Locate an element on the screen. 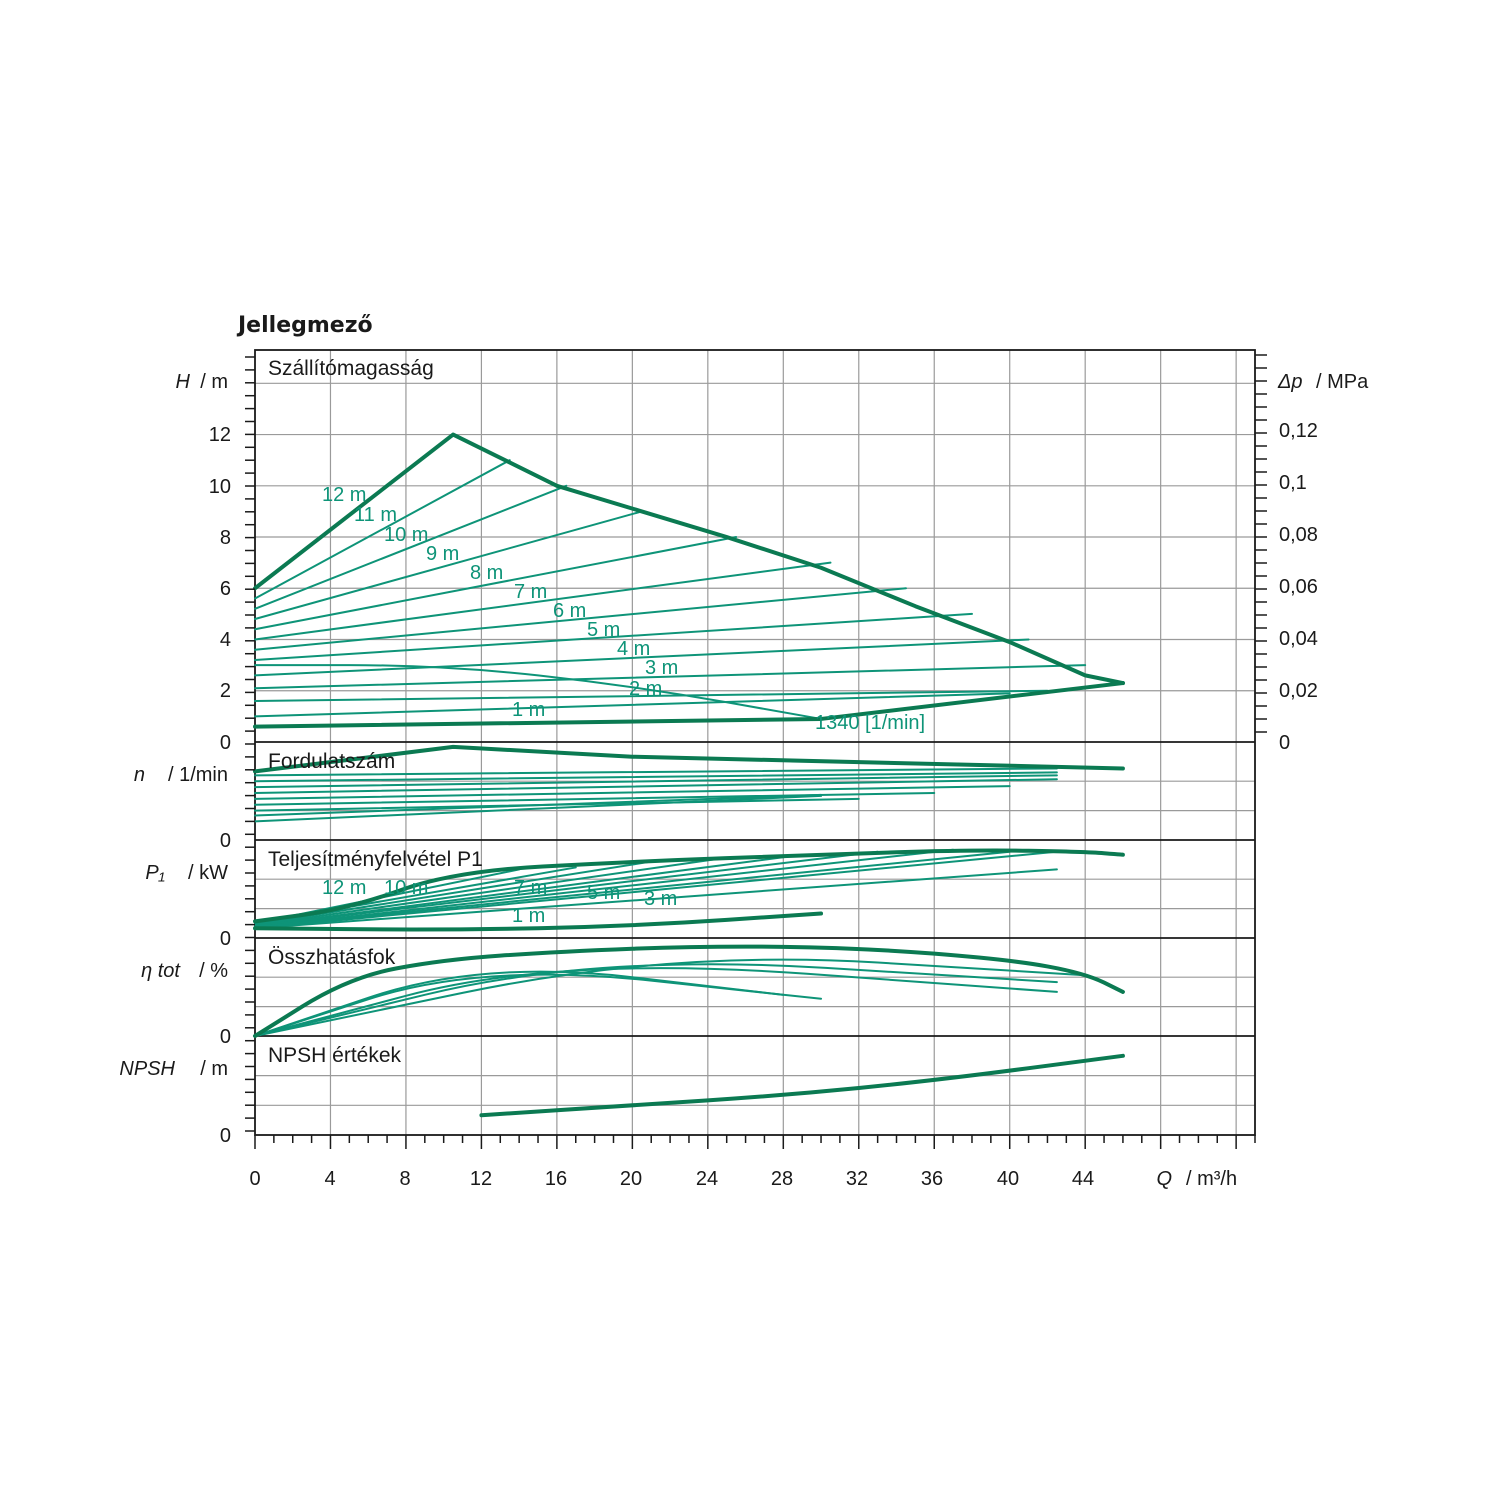  head-curve-label: 5 m is located at coordinates (603, 630).